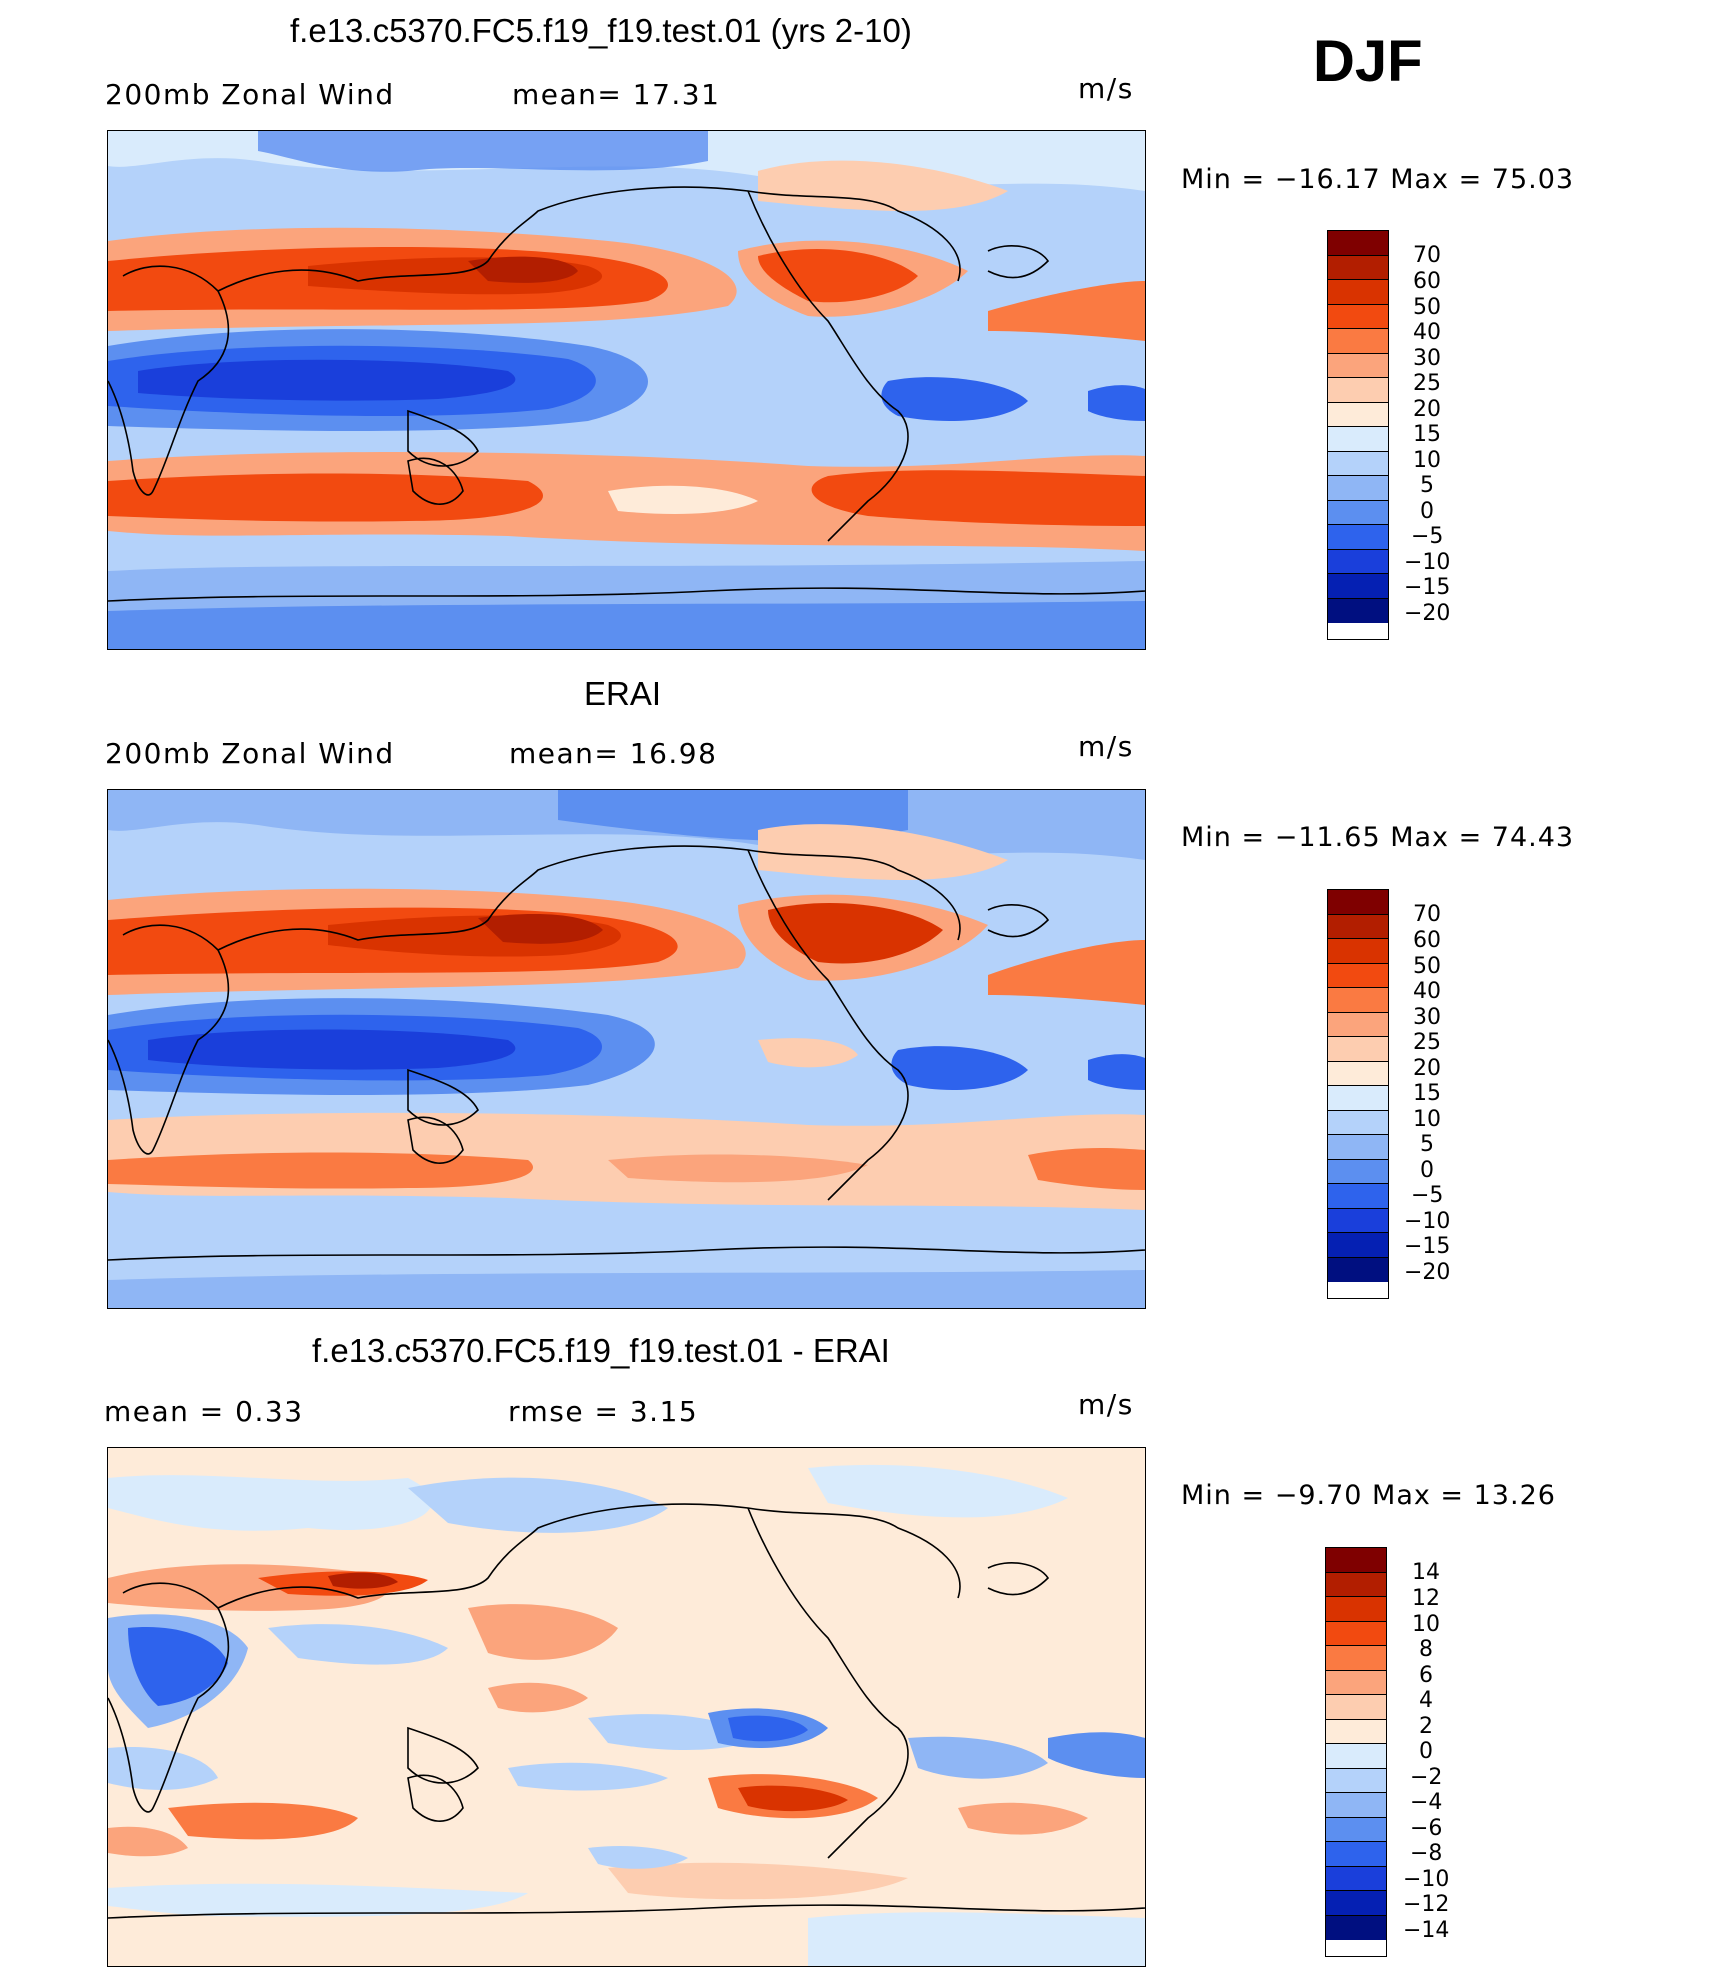  Describe the element at coordinates (1426, 1572) in the screenshot. I see `colorbar-tick: 14` at that location.